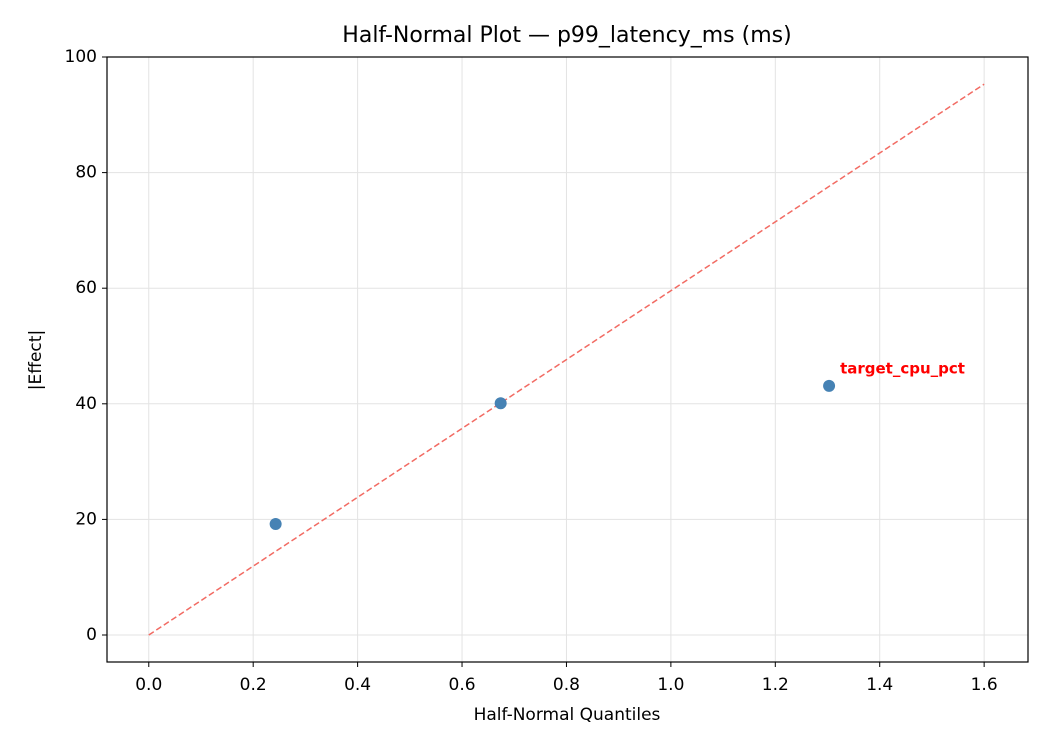 Image resolution: width=1050 pixels, height=750 pixels. What do you see at coordinates (775, 685) in the screenshot?
I see `x-tick-label: 1.2` at bounding box center [775, 685].